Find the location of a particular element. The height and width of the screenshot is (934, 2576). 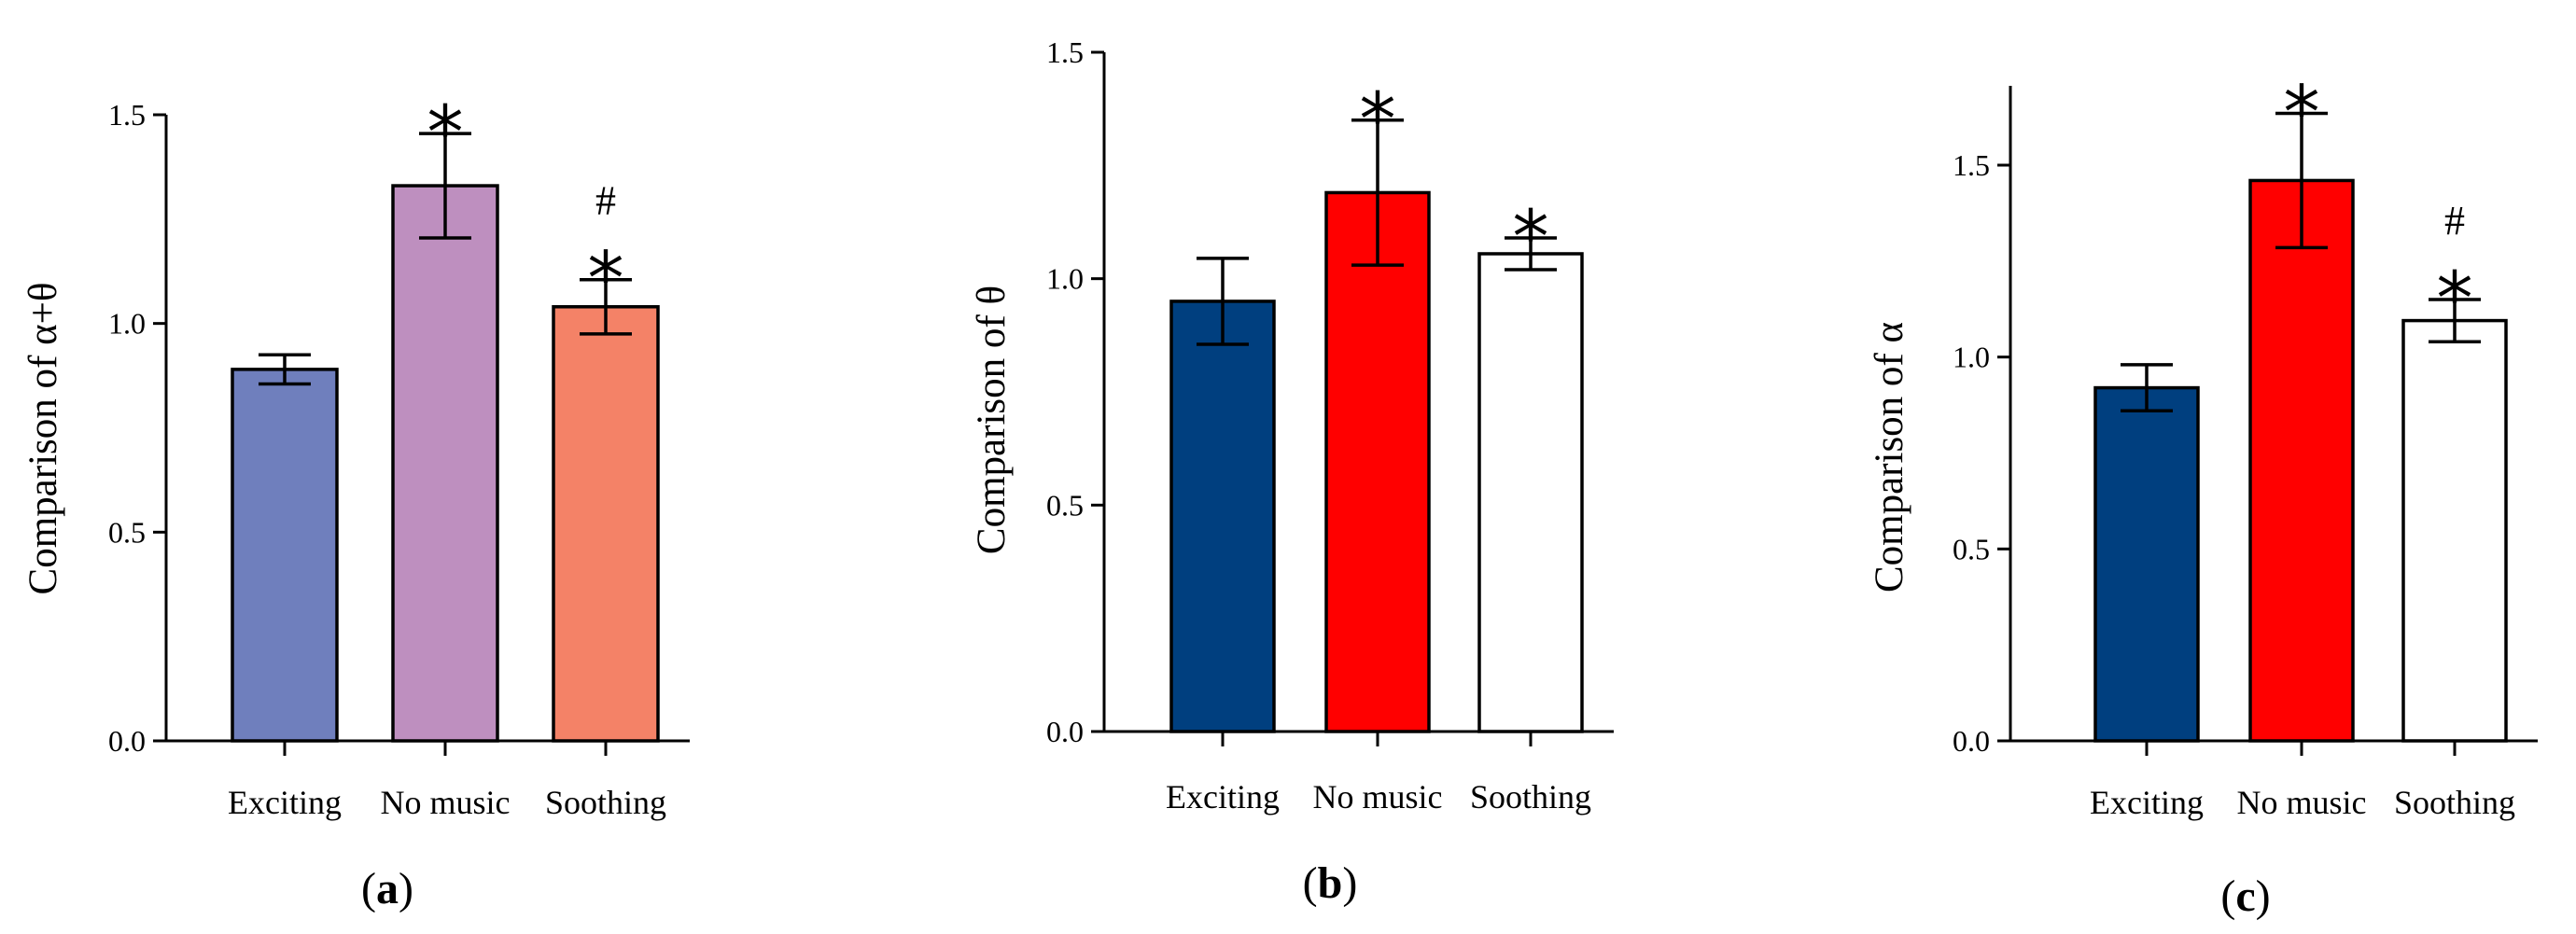

panel-label: (c) is located at coordinates (2245, 896).